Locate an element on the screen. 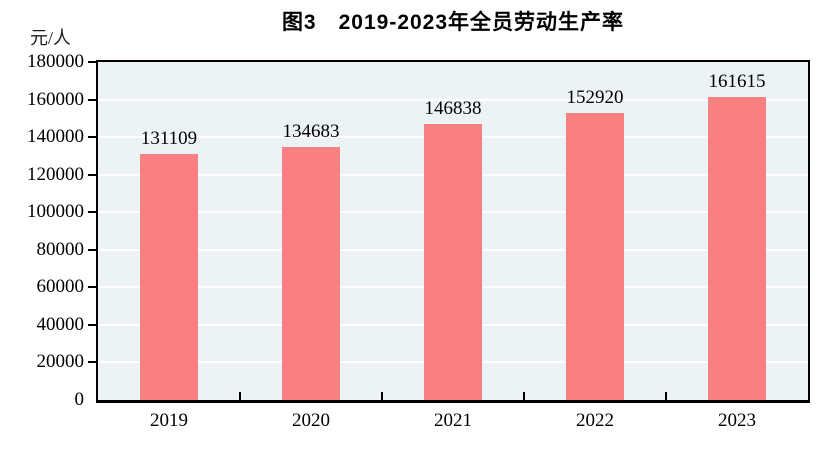  y-axis-tick-label: 140000 is located at coordinates (55, 137).